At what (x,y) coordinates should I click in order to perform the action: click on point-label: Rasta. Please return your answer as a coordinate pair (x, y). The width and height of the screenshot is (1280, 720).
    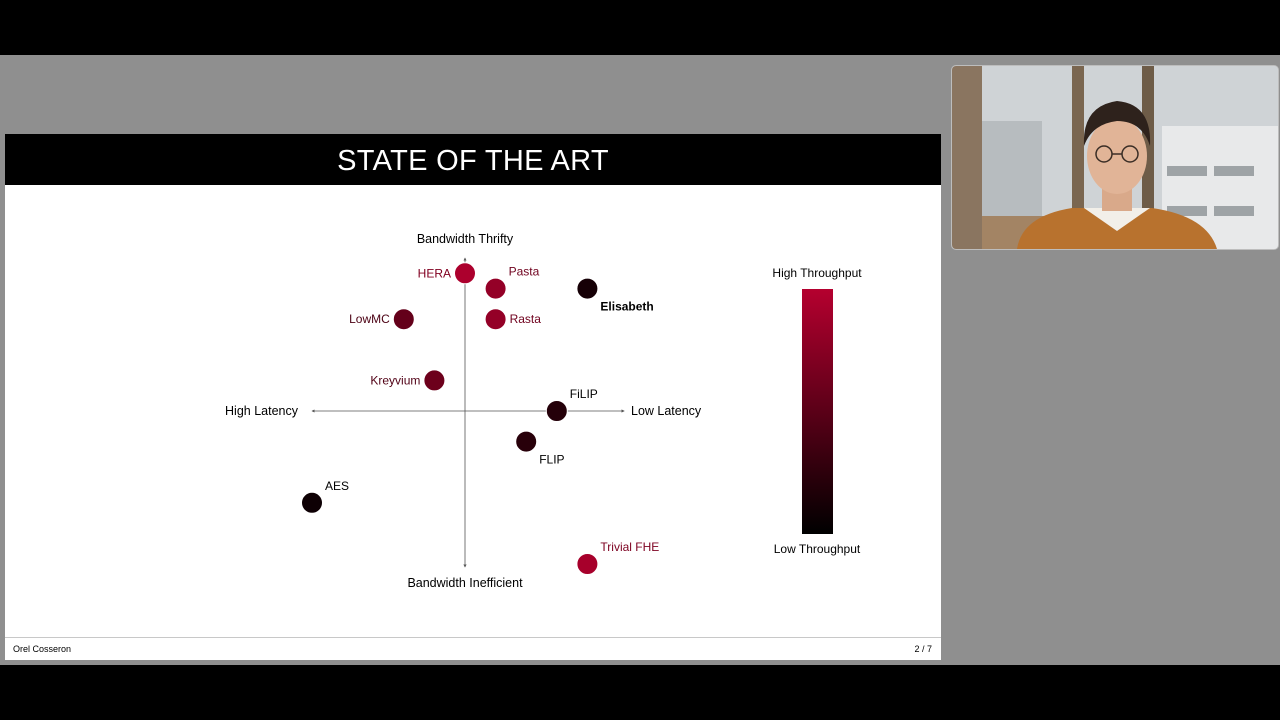
    Looking at the image, I should click on (526, 319).